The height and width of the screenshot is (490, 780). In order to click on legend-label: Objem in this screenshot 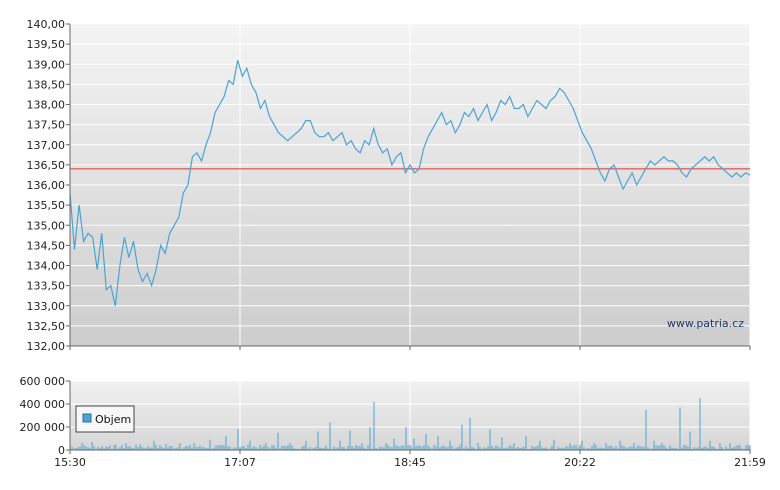, I will do `click(113, 419)`.